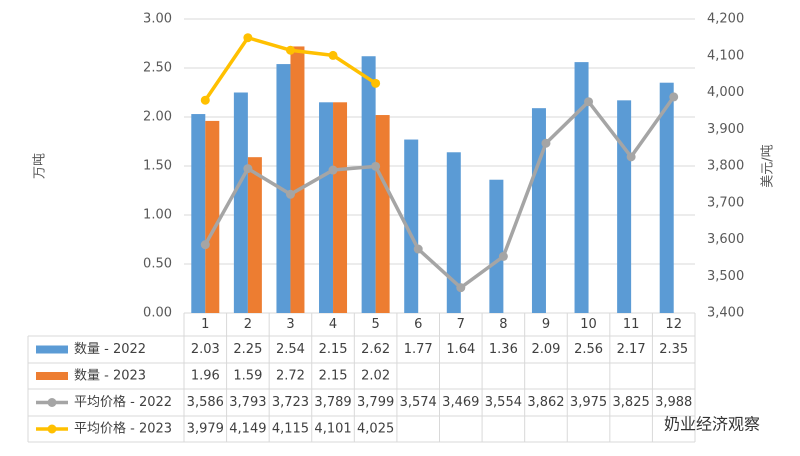  Describe the element at coordinates (205, 349) in the screenshot. I see `table-cell: 2.03` at that location.